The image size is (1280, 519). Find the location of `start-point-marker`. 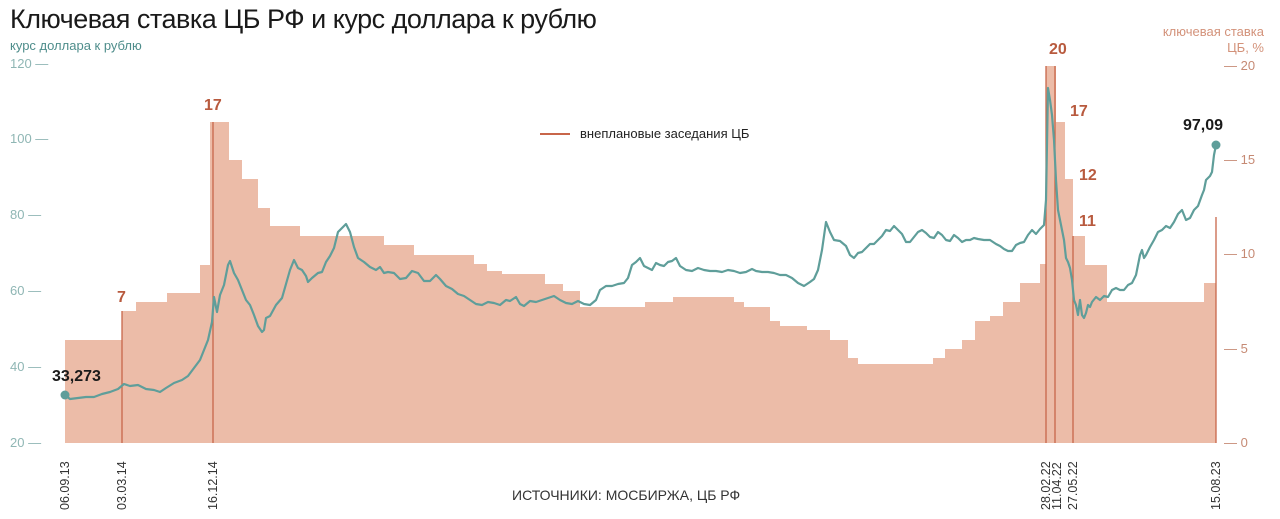

start-point-marker is located at coordinates (65, 395).